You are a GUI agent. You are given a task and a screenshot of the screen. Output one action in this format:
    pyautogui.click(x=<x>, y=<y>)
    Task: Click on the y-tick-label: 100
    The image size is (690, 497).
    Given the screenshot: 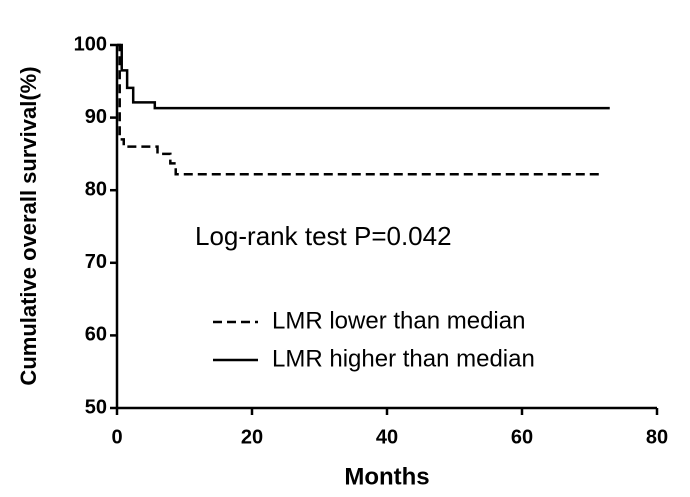 What is the action you would take?
    pyautogui.click(x=90, y=44)
    